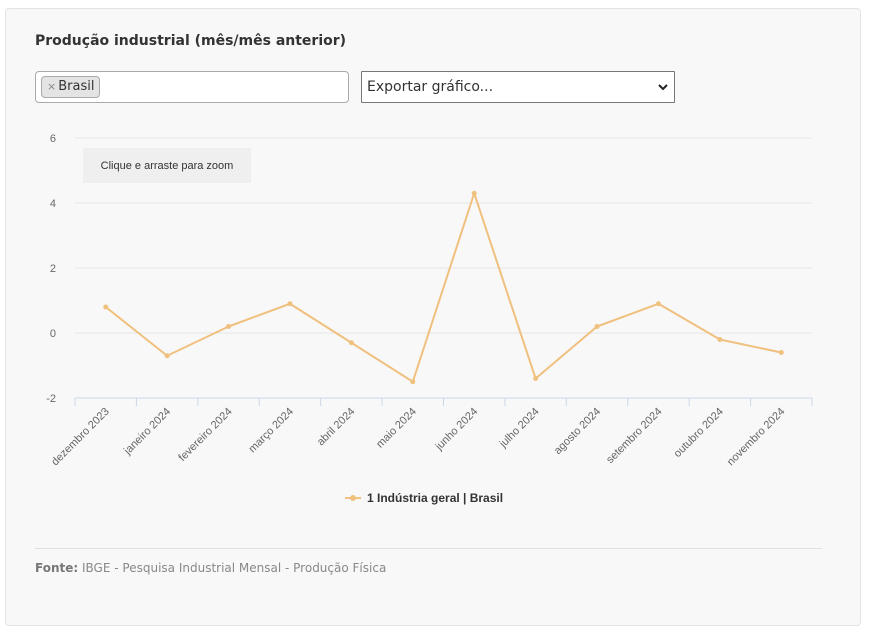 The image size is (869, 636). Describe the element at coordinates (272, 431) in the screenshot. I see `x-tick-label: março 2024` at that location.